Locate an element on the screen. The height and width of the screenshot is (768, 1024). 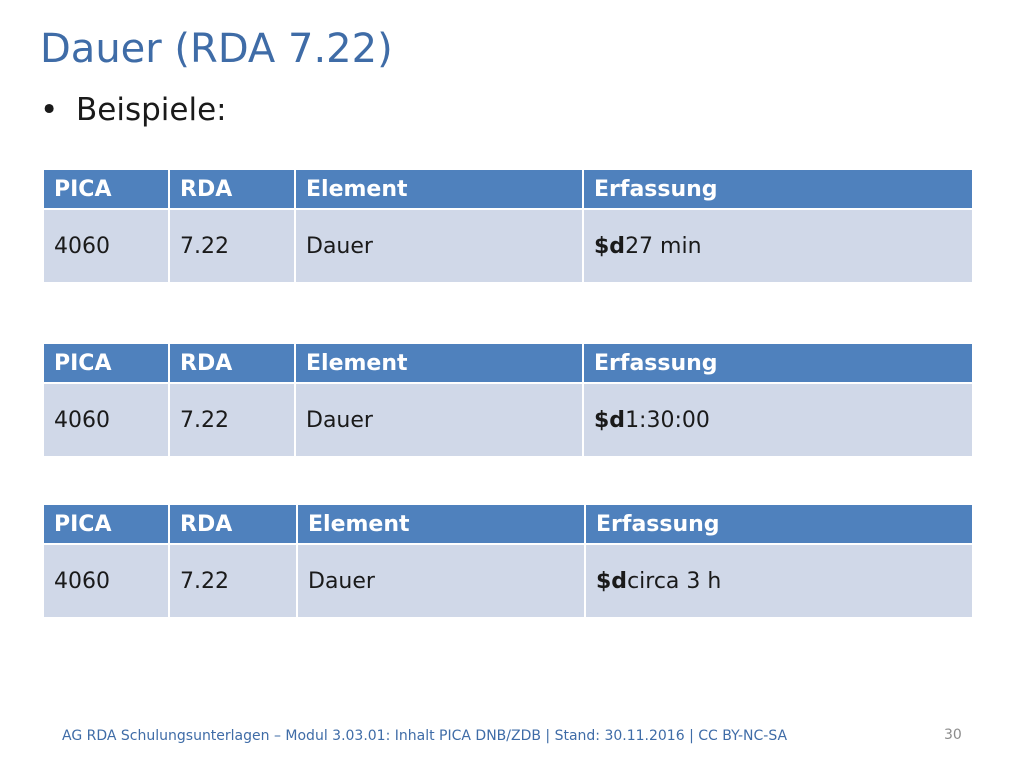
table-row: 4060 7.22 Dauer $d27 min is located at coordinates (508, 246).